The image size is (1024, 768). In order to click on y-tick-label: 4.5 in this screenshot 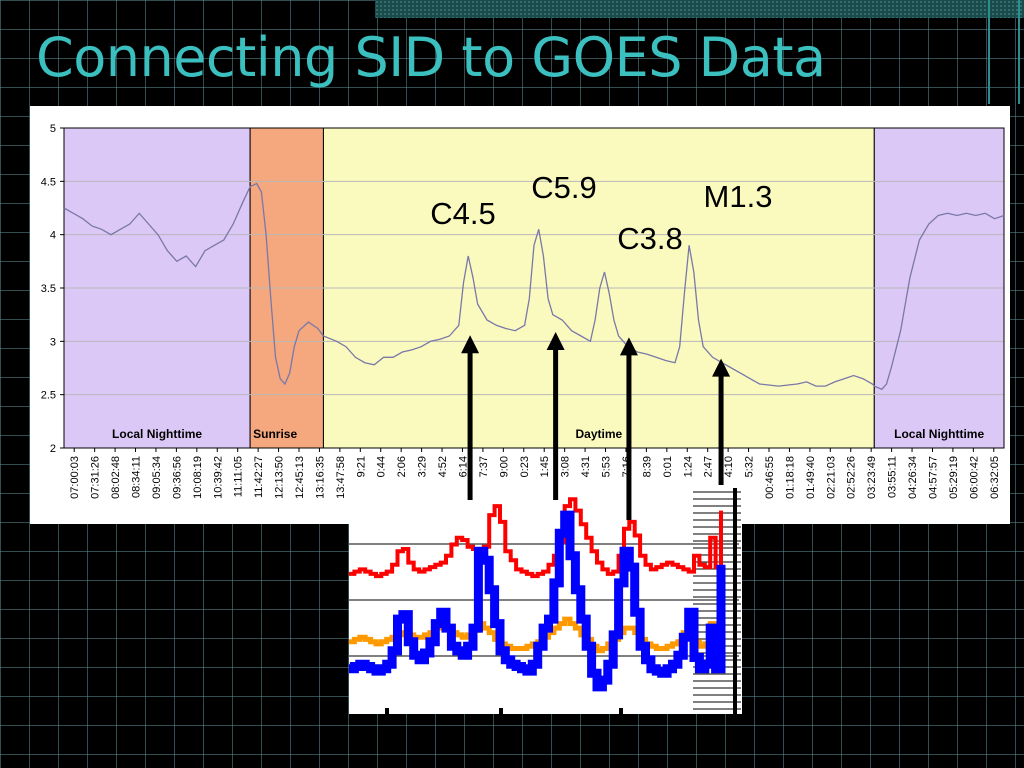, I will do `click(48, 182)`.